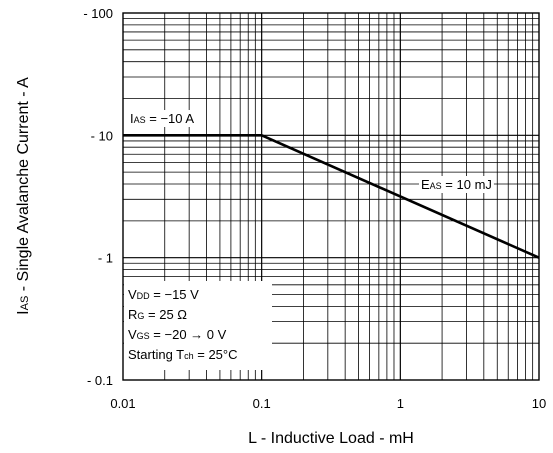 The width and height of the screenshot is (553, 453). I want to click on condition-rg: RG = 25 Ω, so click(157, 314).